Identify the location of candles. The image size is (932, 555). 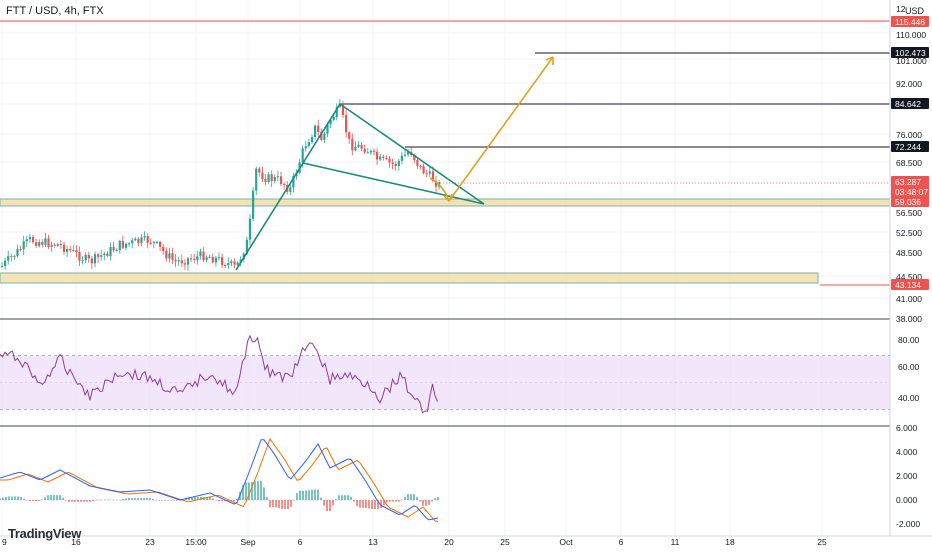
(220, 185).